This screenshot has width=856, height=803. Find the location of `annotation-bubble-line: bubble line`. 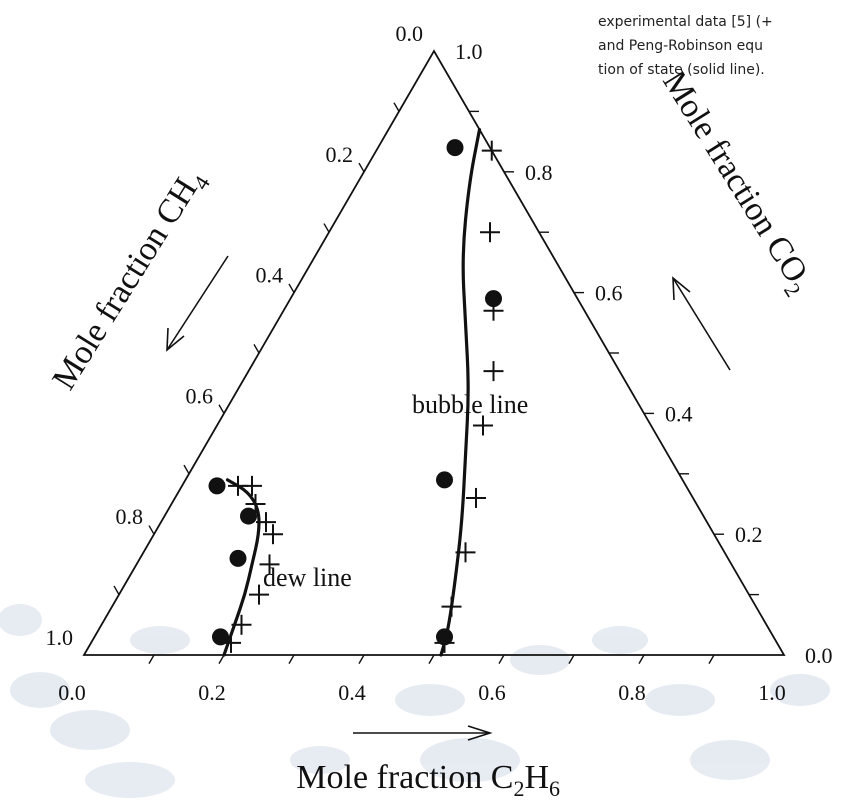

annotation-bubble-line: bubble line is located at coordinates (470, 404).